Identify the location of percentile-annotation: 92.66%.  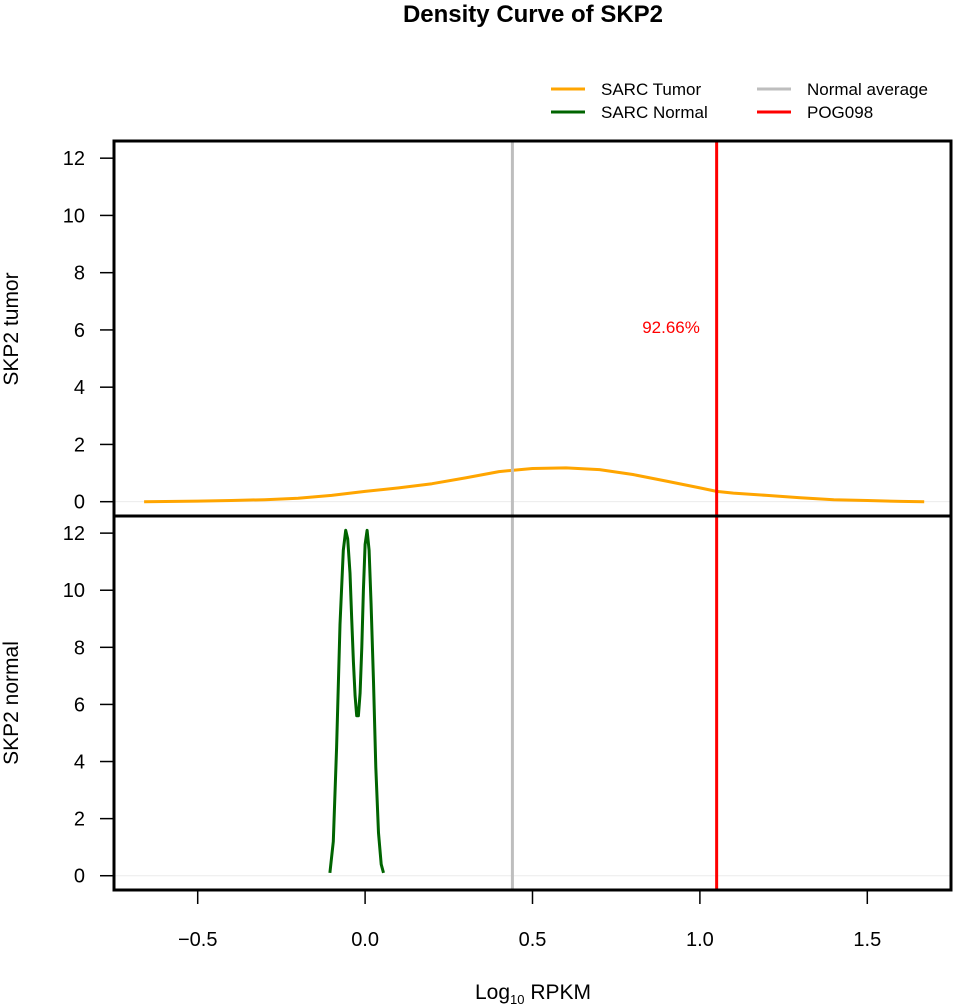
(671, 327).